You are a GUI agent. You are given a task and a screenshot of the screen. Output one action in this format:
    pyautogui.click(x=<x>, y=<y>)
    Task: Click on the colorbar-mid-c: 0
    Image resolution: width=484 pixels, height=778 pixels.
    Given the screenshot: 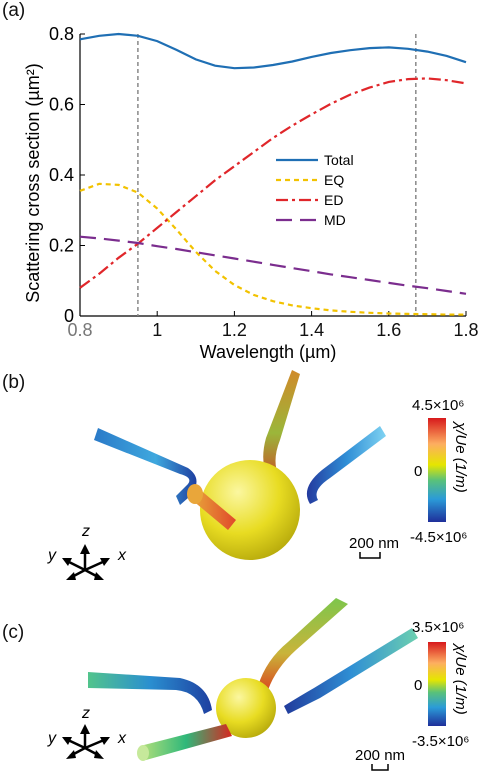 What is the action you would take?
    pyautogui.click(x=418, y=685)
    